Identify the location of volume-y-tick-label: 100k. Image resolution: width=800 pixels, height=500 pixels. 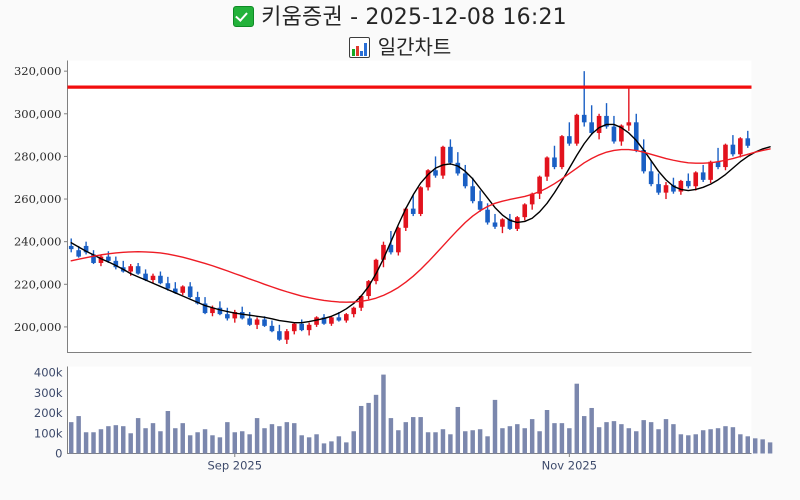
(48, 433).